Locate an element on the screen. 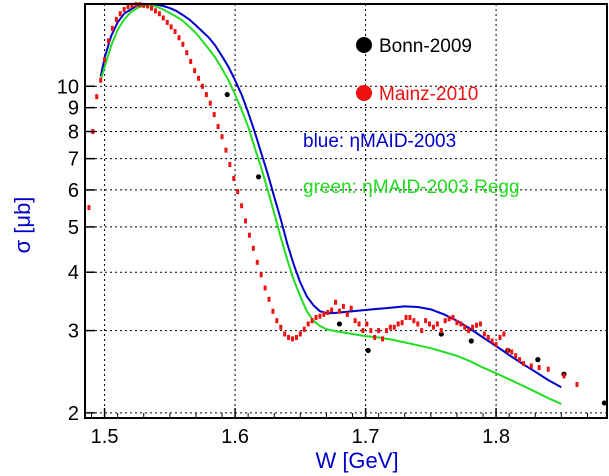 This screenshot has width=609, height=476. y-tick-label: 9 is located at coordinates (73, 109).